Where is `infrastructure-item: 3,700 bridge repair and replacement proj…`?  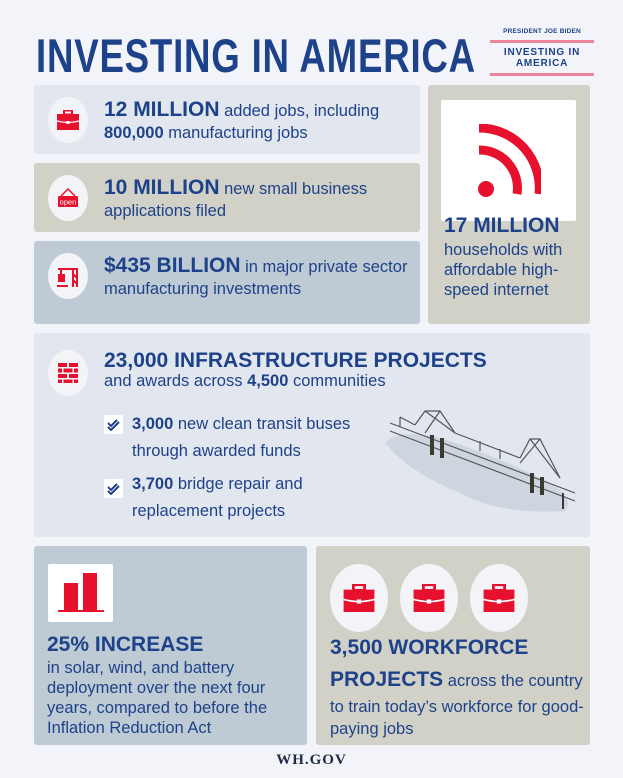
infrastructure-item: 3,700 bridge repair and replacement proj… is located at coordinates (242, 498).